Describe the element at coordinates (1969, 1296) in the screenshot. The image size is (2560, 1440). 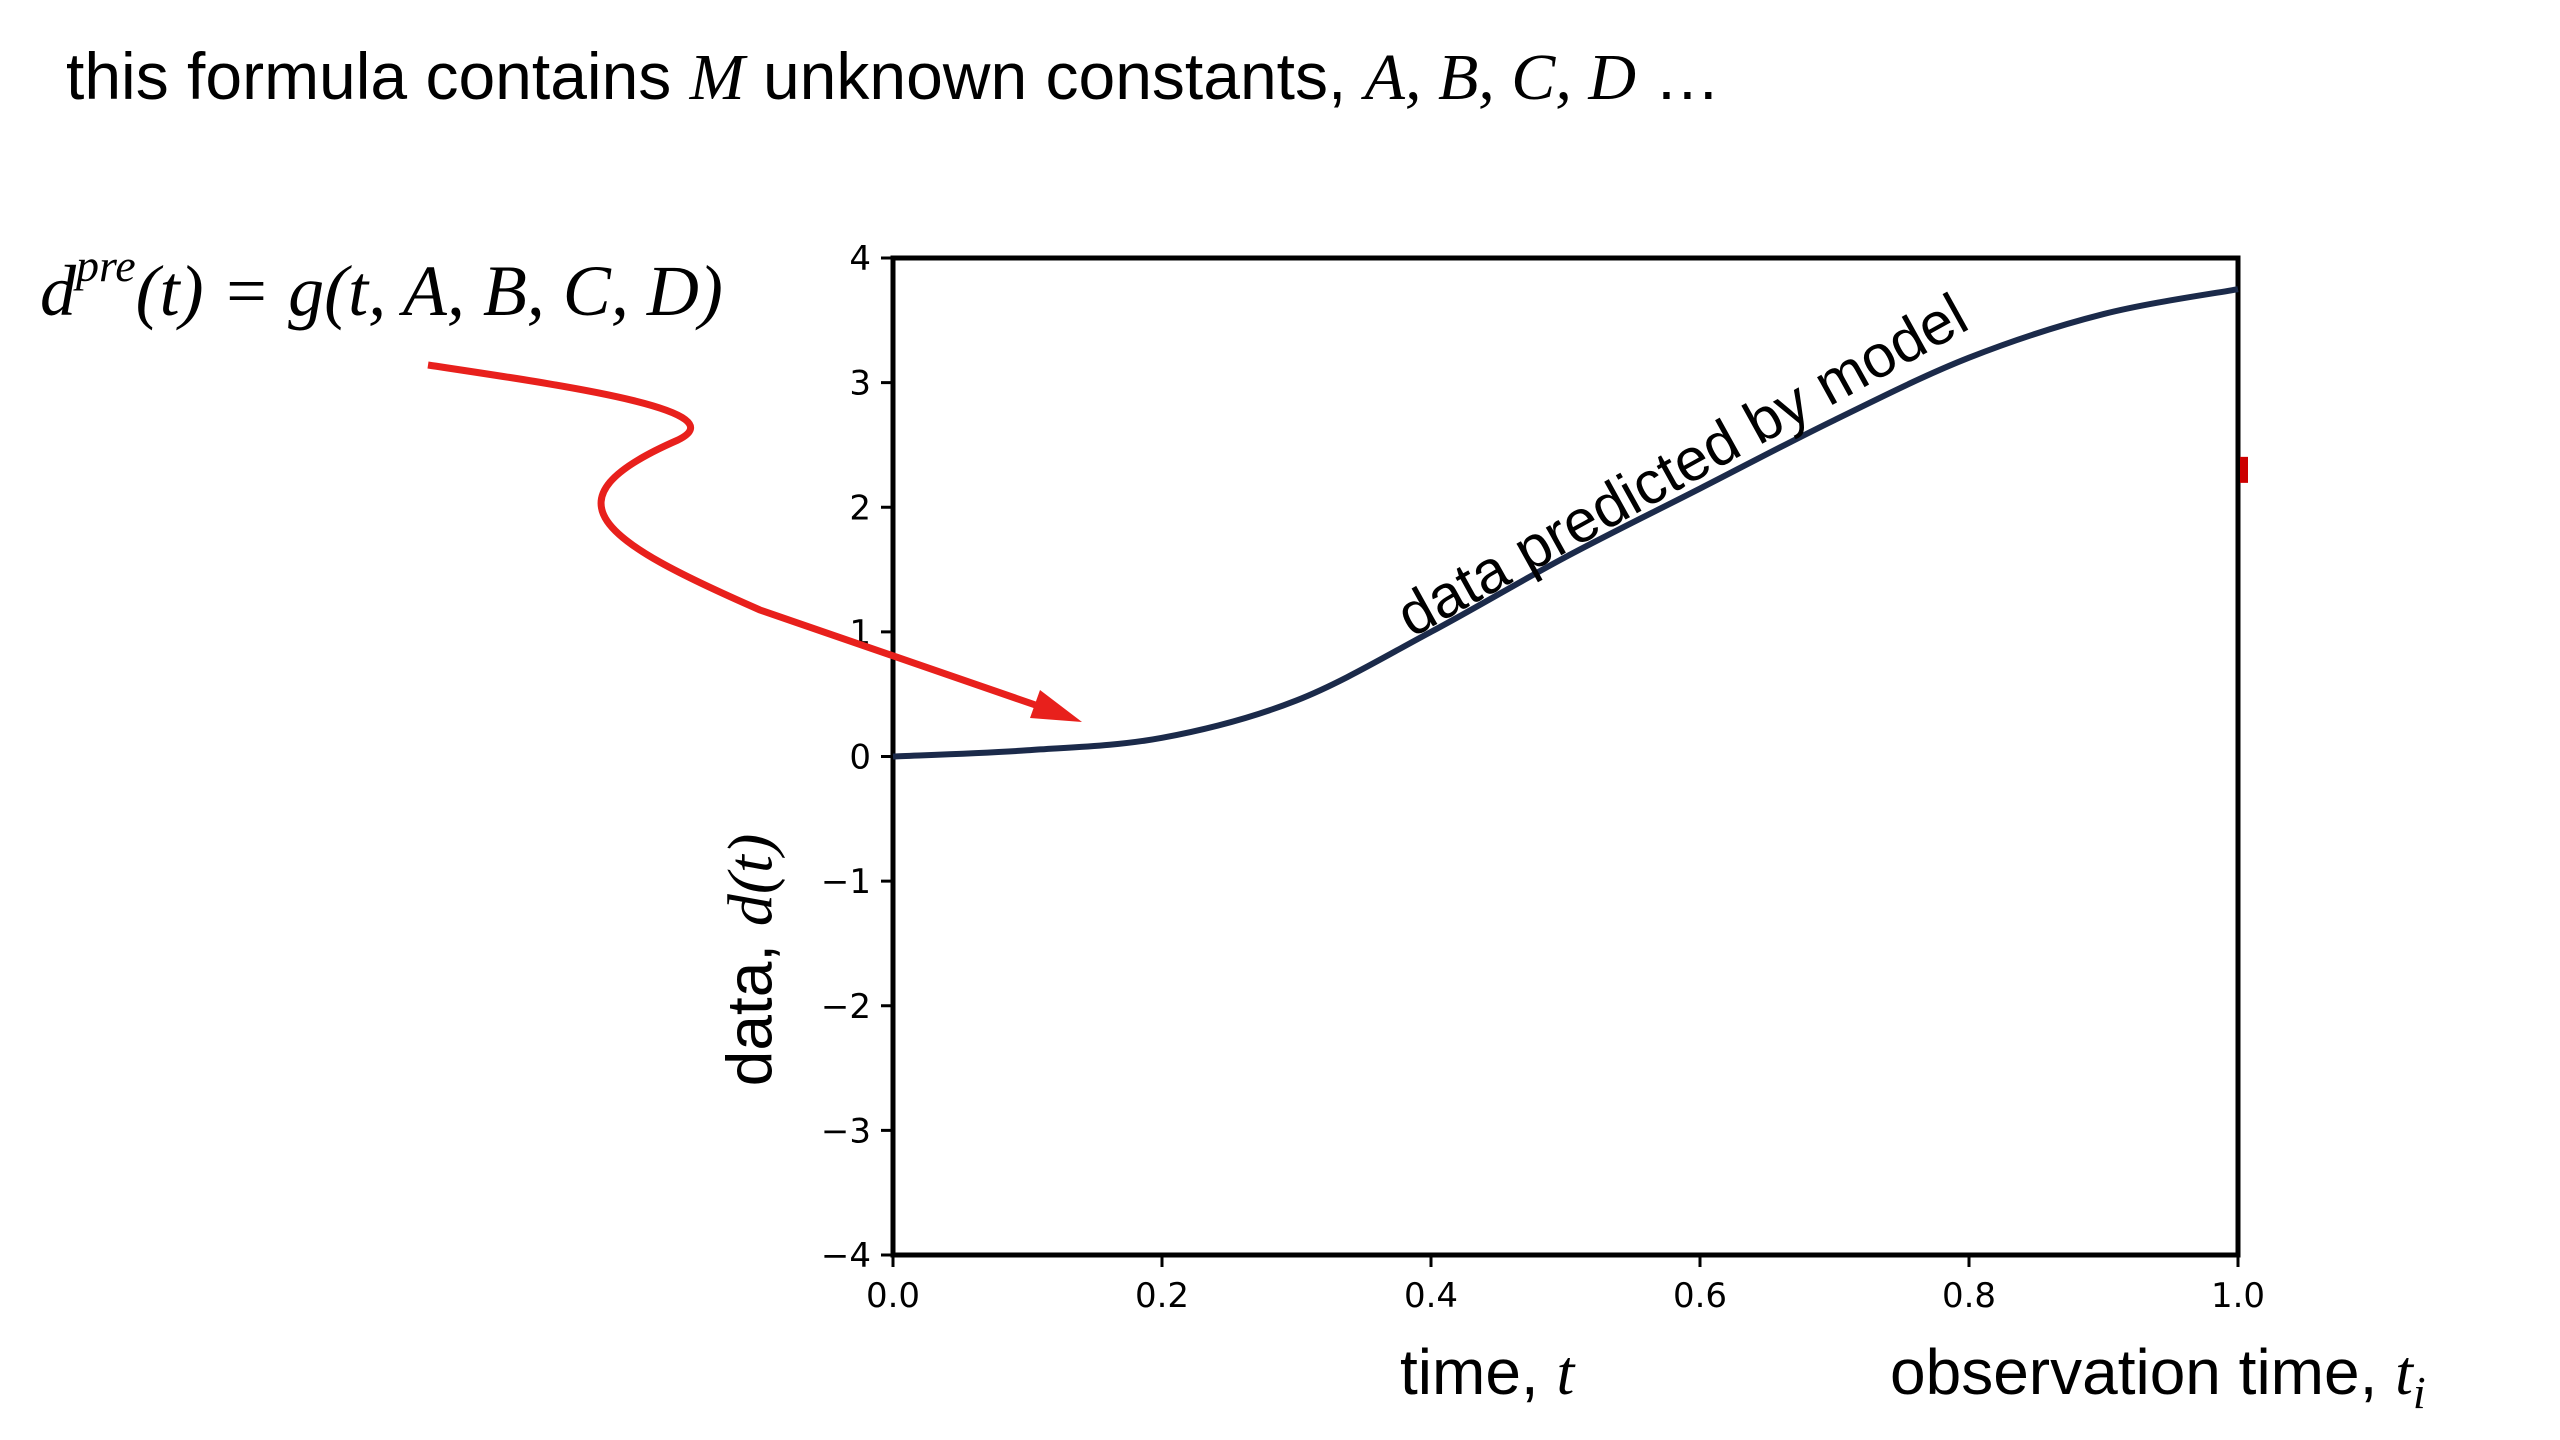
I see `x-tick-label: 0.8` at that location.